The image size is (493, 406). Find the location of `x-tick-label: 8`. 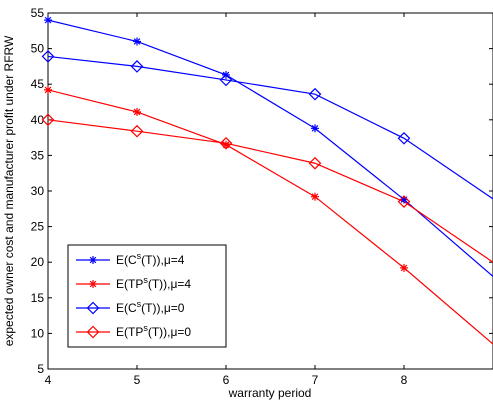

x-tick-label: 8 is located at coordinates (404, 380).